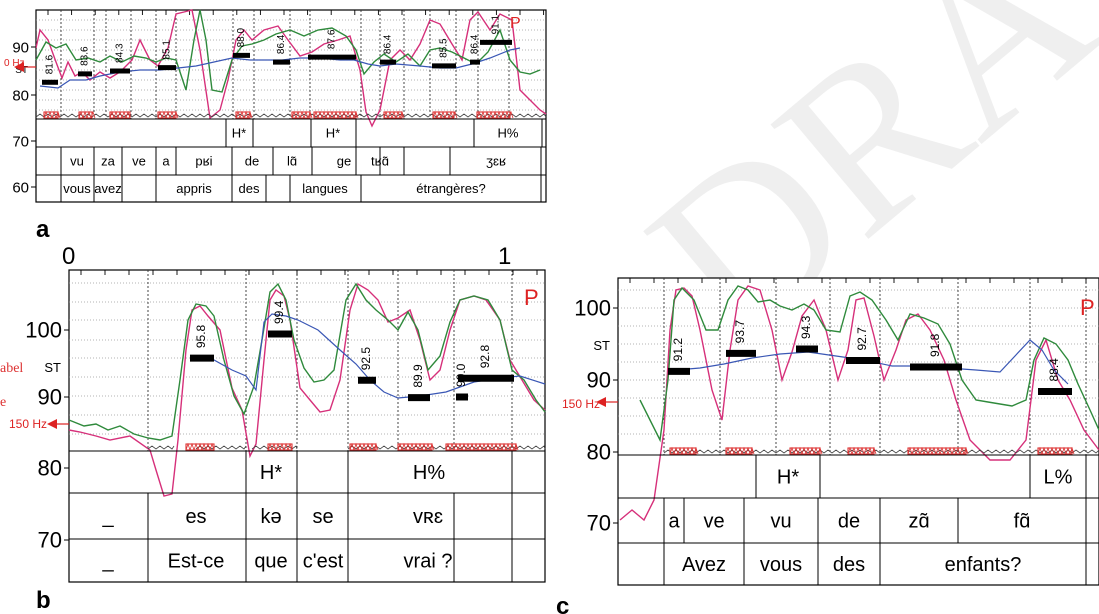 The width and height of the screenshot is (1099, 614). Describe the element at coordinates (1058, 478) in the screenshot. I see `tone-tier-label: L%` at that location.